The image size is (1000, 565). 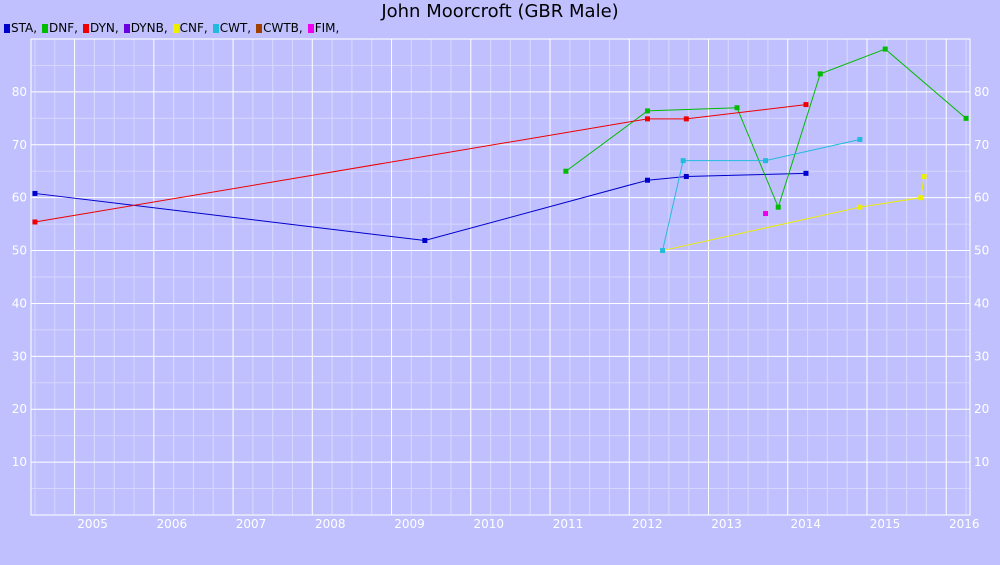 What do you see at coordinates (19, 92) in the screenshot?
I see `y-tick-label-left: 80` at bounding box center [19, 92].